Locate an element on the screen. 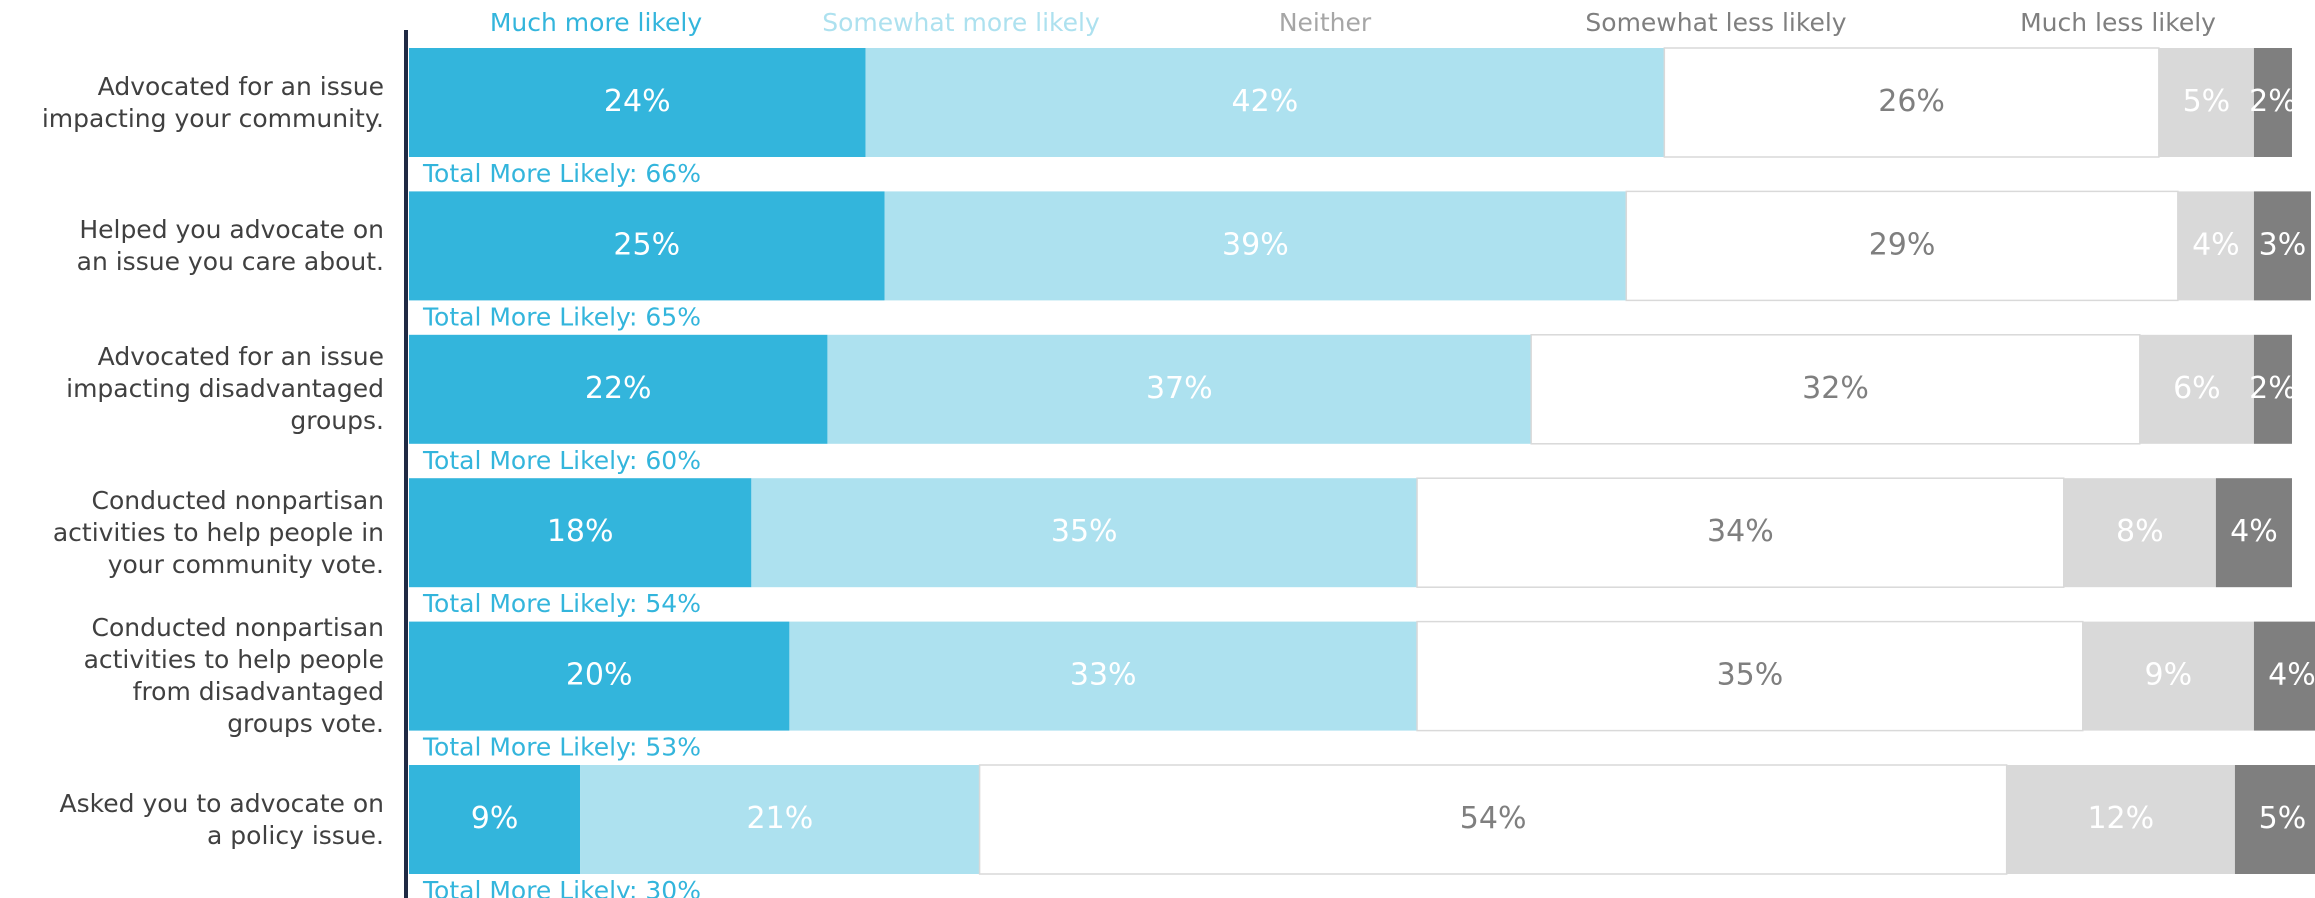 This screenshot has width=2315, height=898. legend-label: Somewhat less likely is located at coordinates (1715, 22).